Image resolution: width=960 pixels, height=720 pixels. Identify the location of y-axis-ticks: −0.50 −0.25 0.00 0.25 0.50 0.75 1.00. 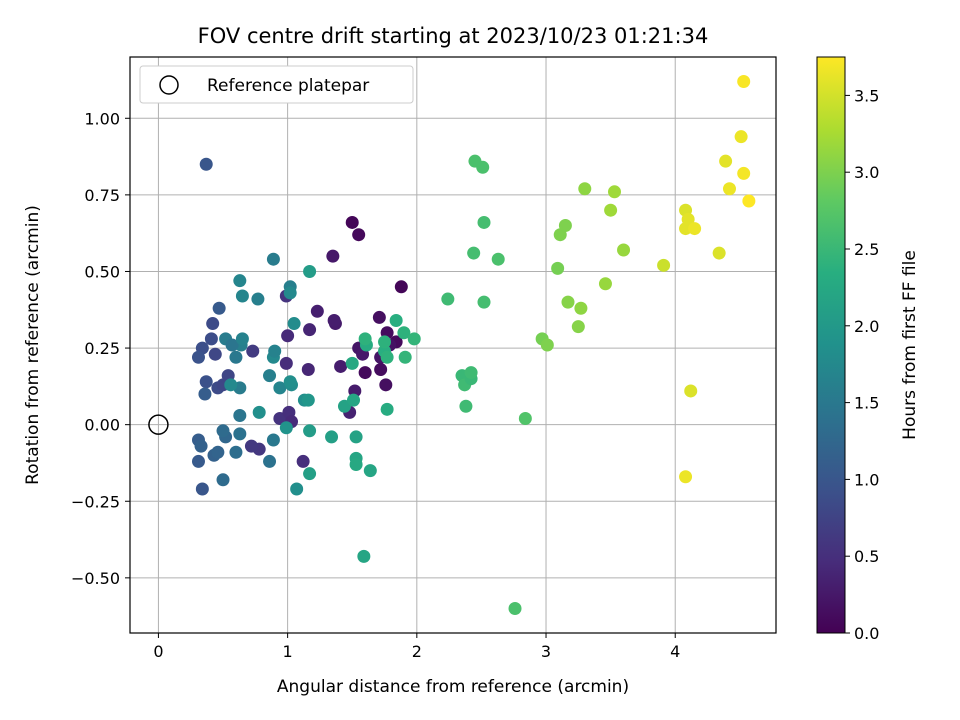
(100, 348).